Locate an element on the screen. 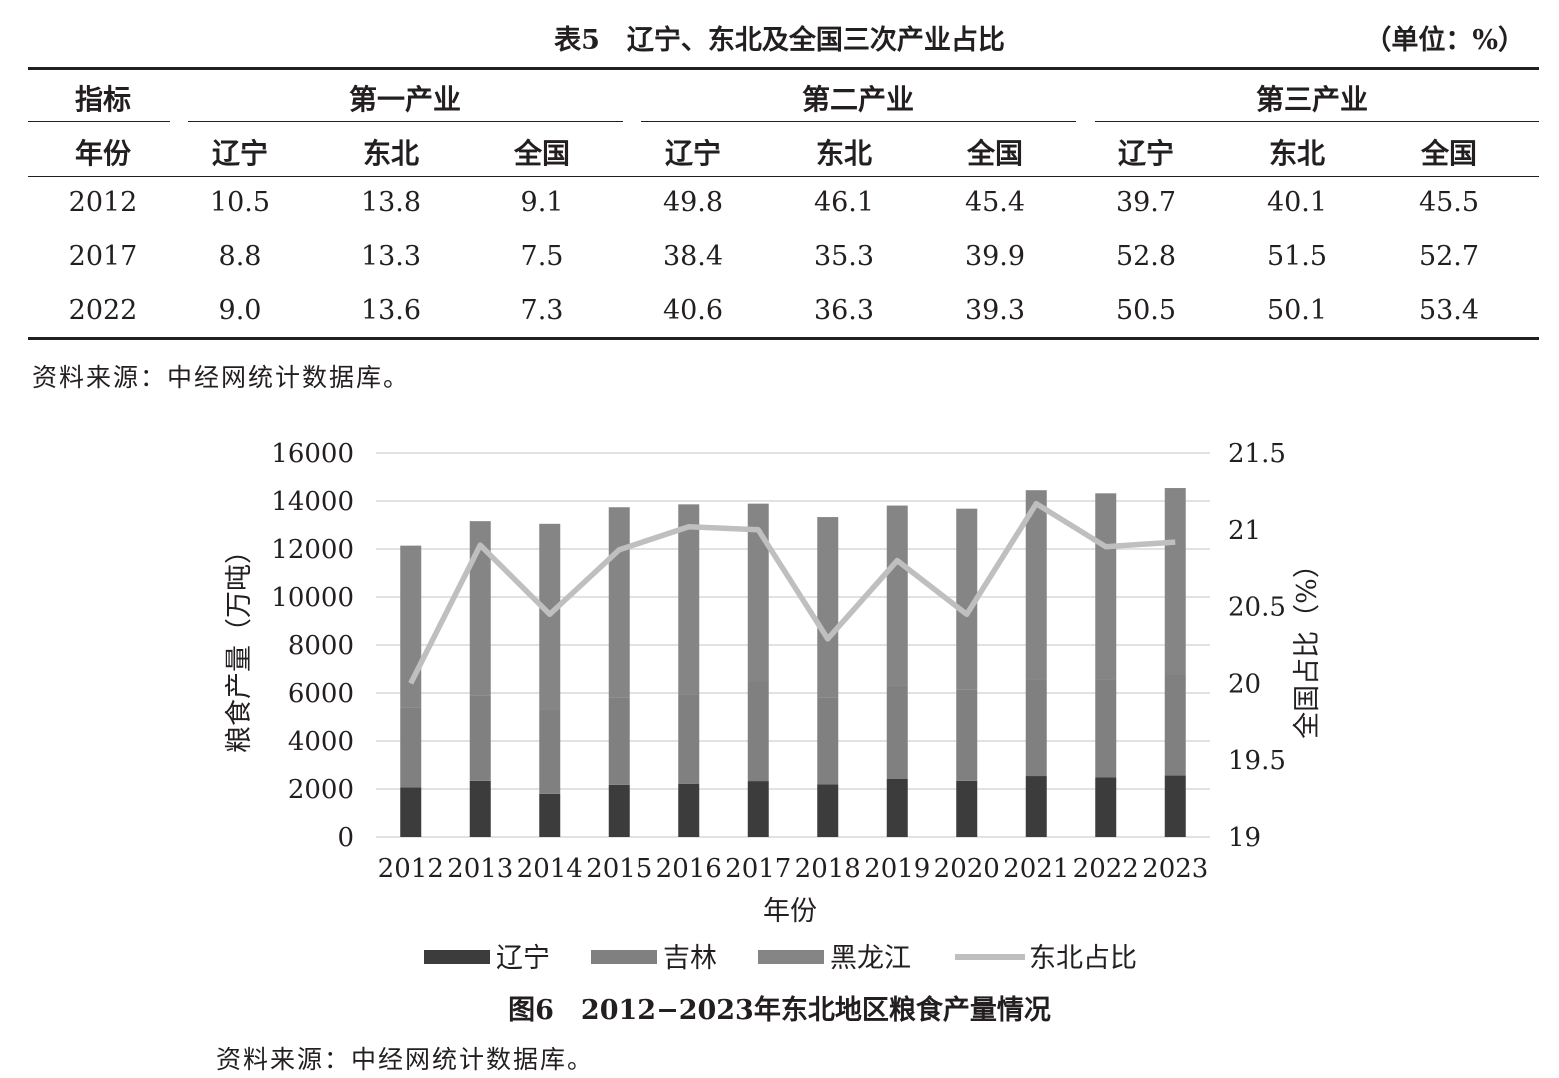 The height and width of the screenshot is (1078, 1559). legend-label: 辽宁 is located at coordinates (523, 958).